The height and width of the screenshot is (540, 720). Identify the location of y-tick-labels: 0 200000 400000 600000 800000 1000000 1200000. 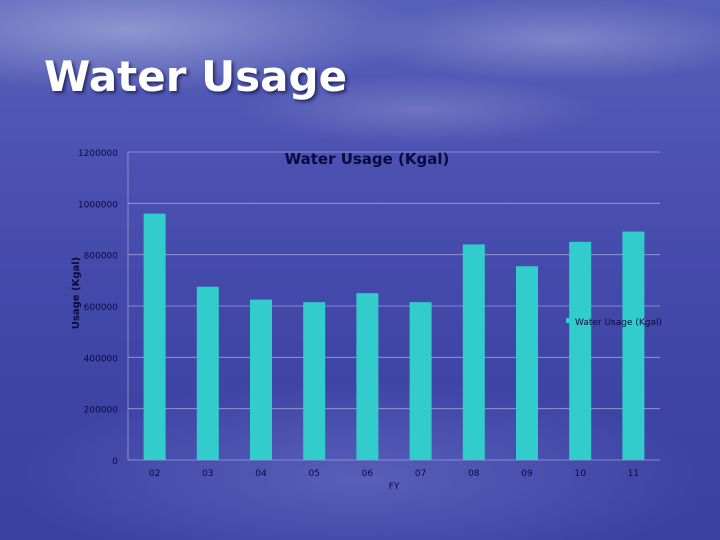
(98, 308).